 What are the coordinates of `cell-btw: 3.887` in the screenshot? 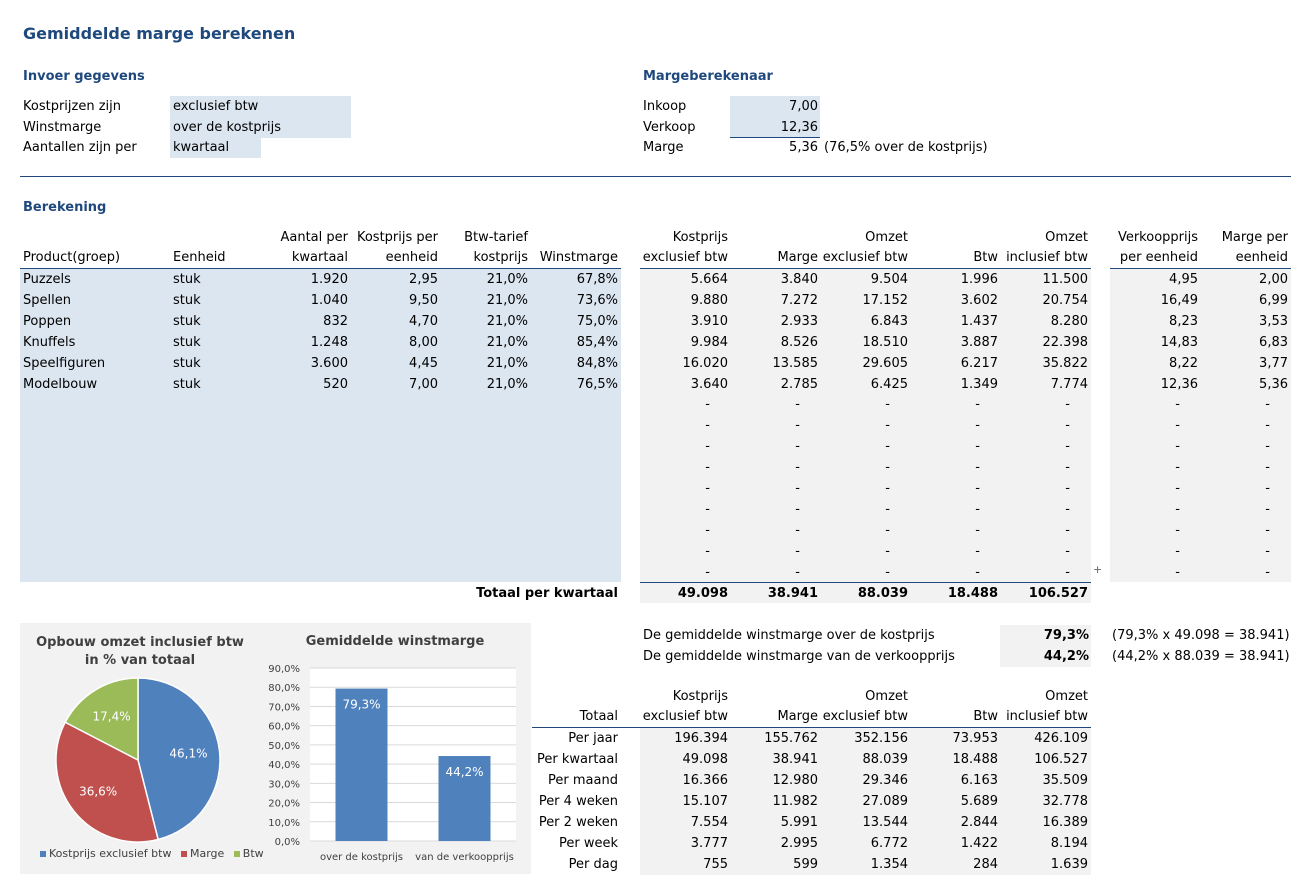 It's located at (979, 342).